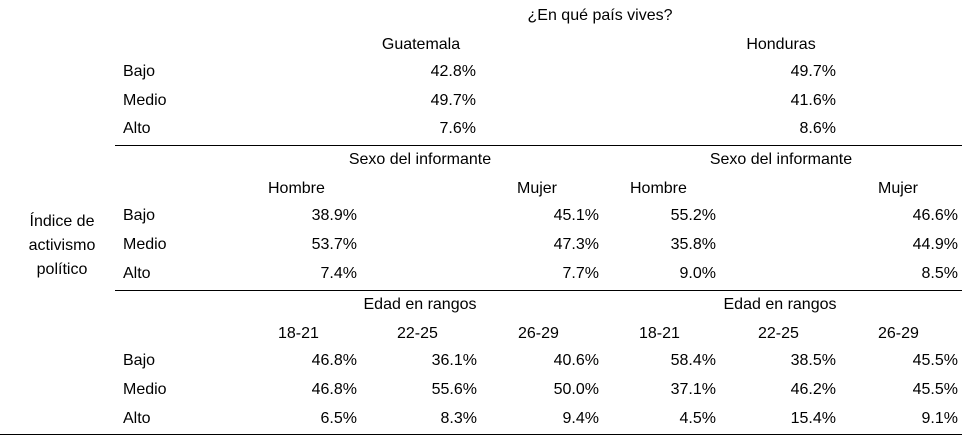 The height and width of the screenshot is (437, 962). What do you see at coordinates (939, 273) in the screenshot?
I see `table-cell: 8.5%` at bounding box center [939, 273].